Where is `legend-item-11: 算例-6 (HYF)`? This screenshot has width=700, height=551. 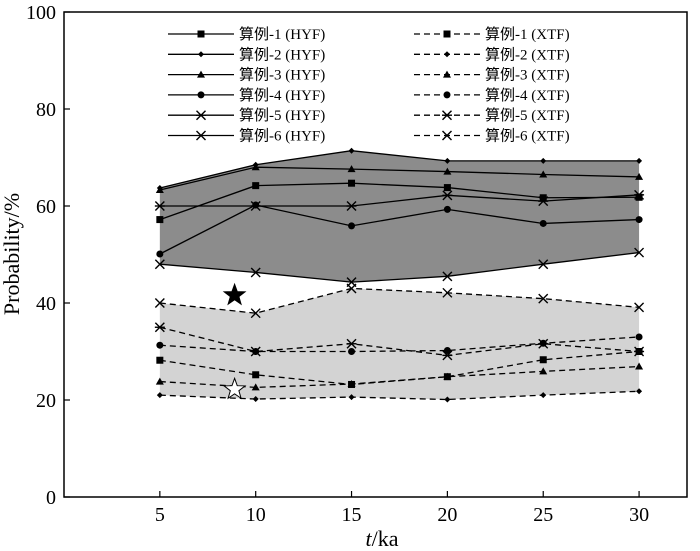
legend-item-11: 算例-6 (HYF) is located at coordinates (246, 136).